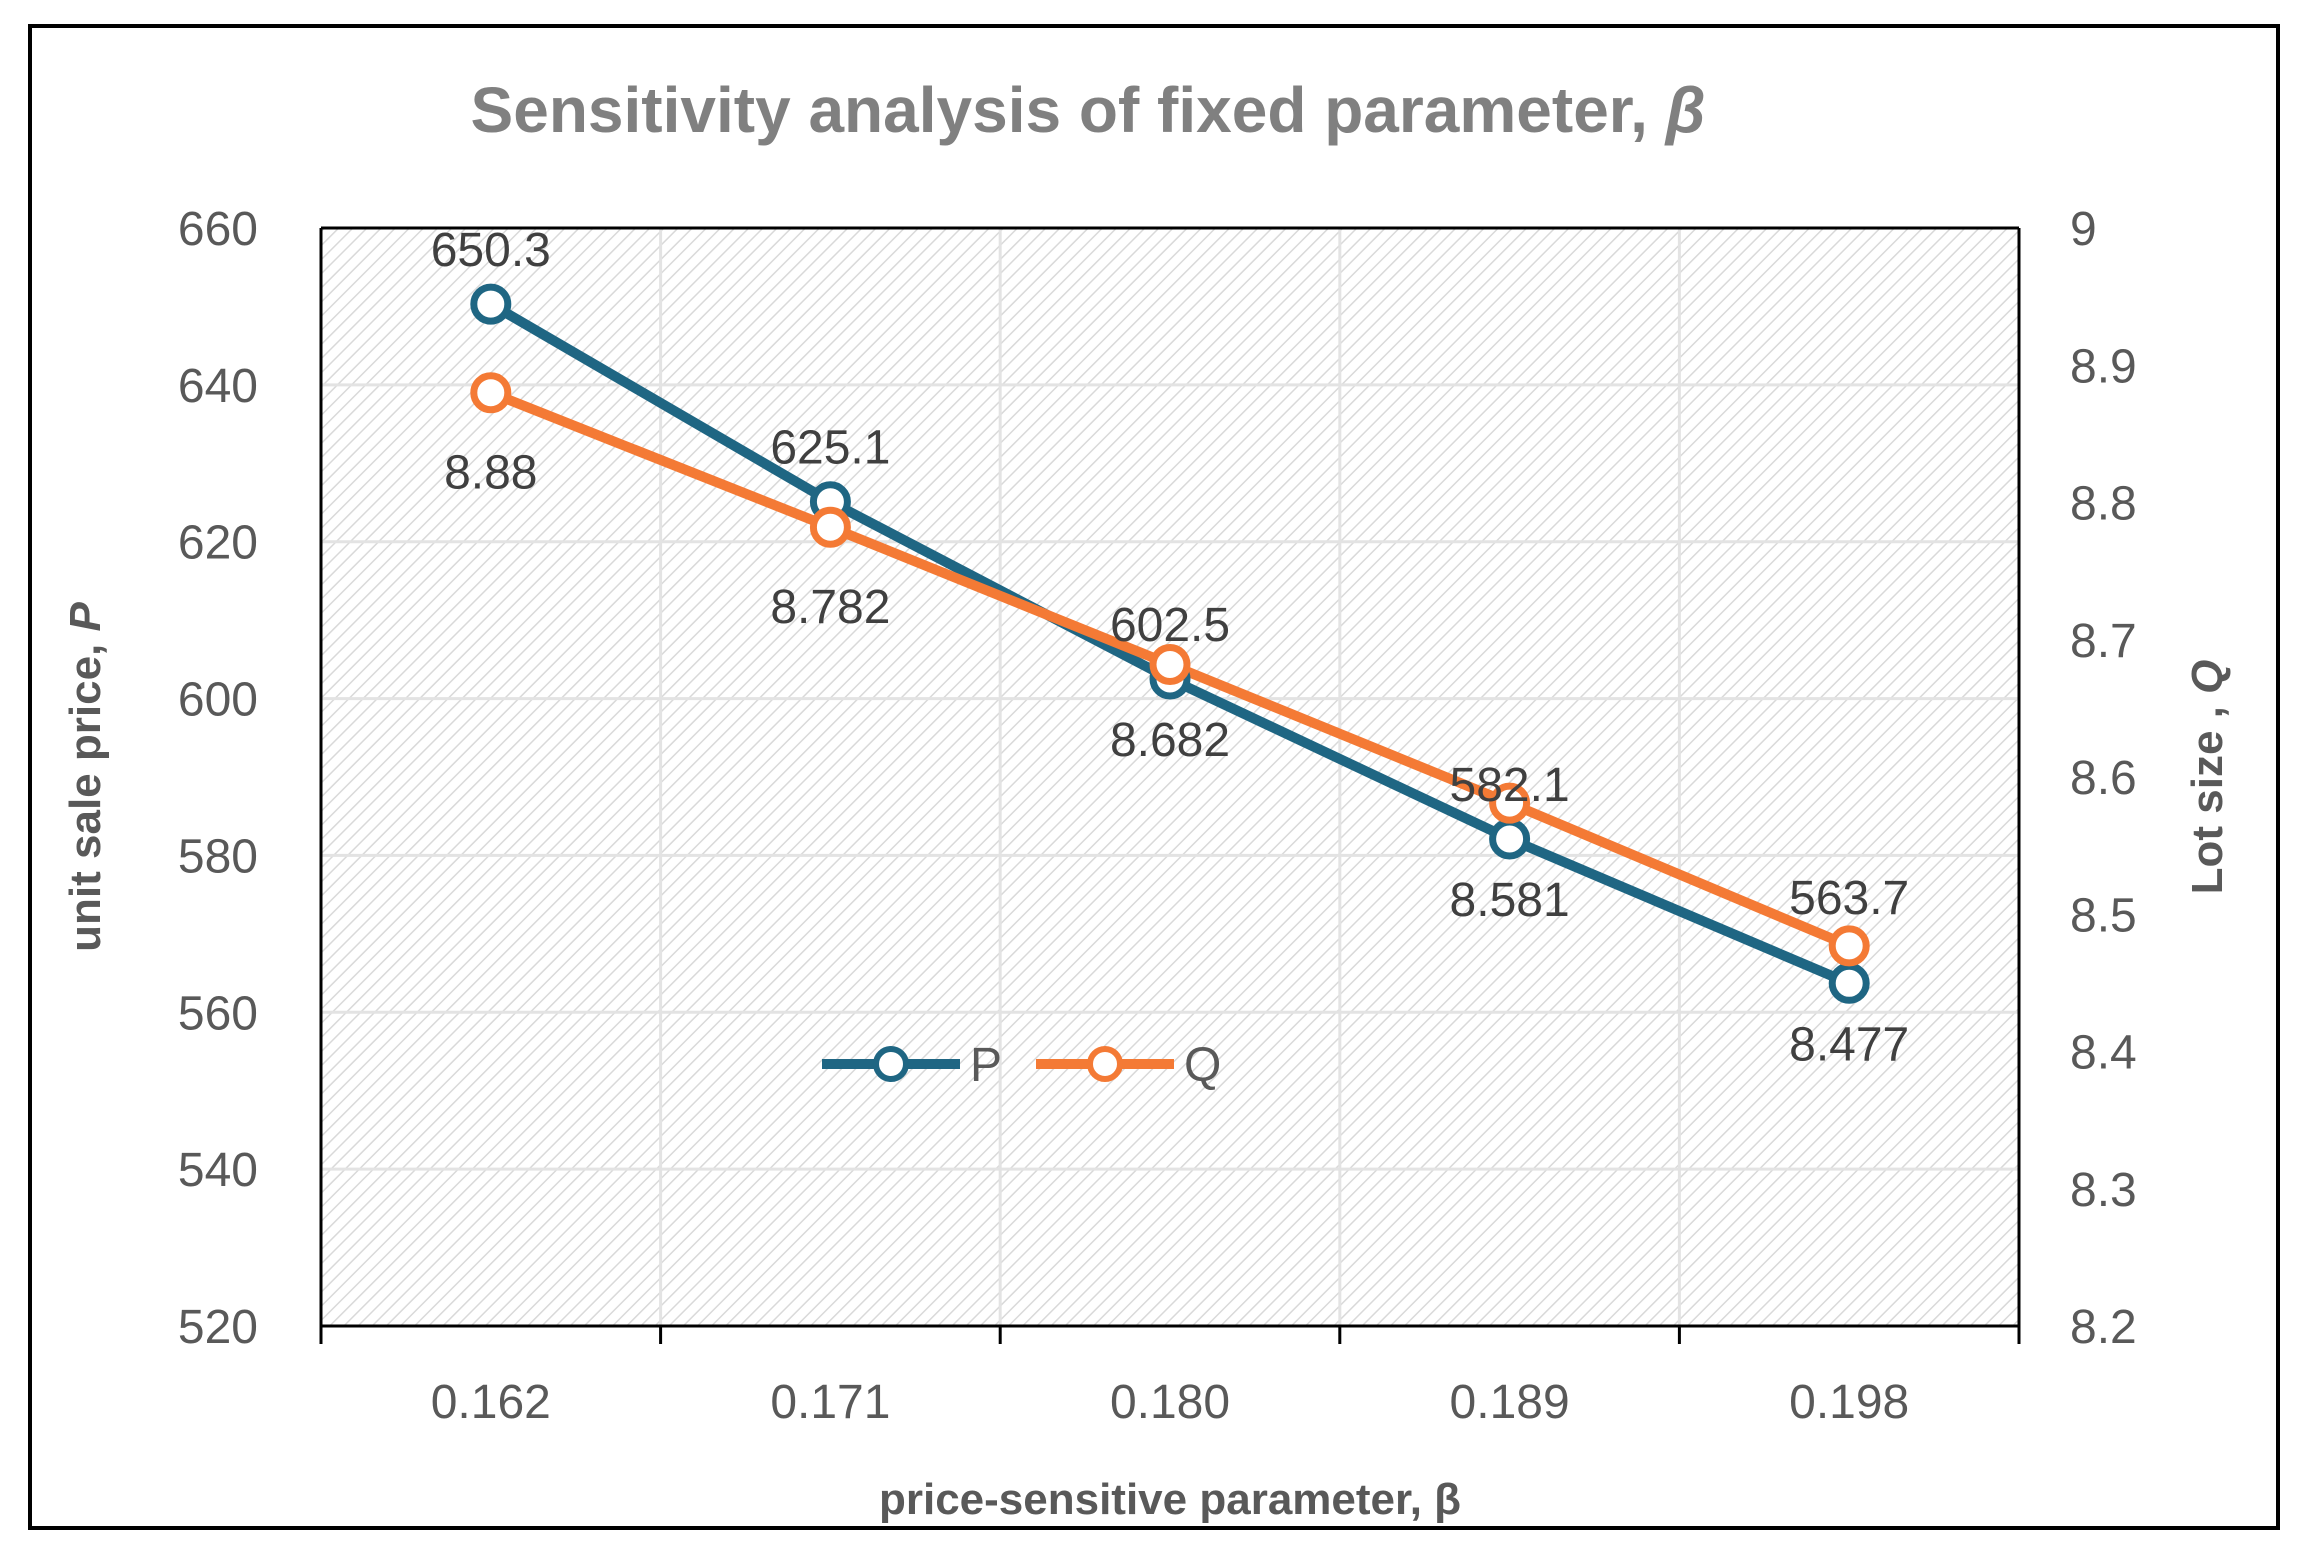  I want to click on y-tick-label: 520, so click(218, 1327).